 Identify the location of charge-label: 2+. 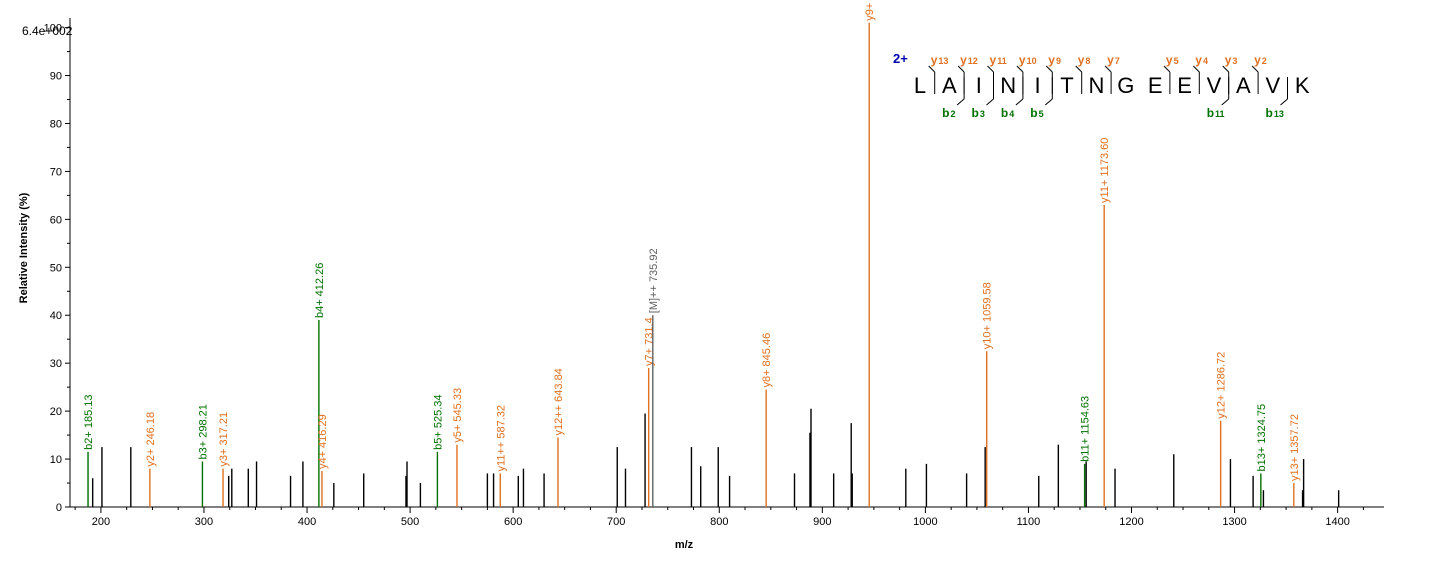
(900, 58).